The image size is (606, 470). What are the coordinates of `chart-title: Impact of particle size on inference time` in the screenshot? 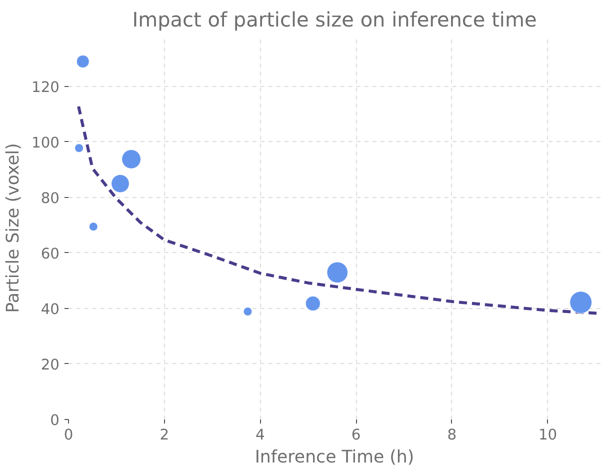 It's located at (334, 20).